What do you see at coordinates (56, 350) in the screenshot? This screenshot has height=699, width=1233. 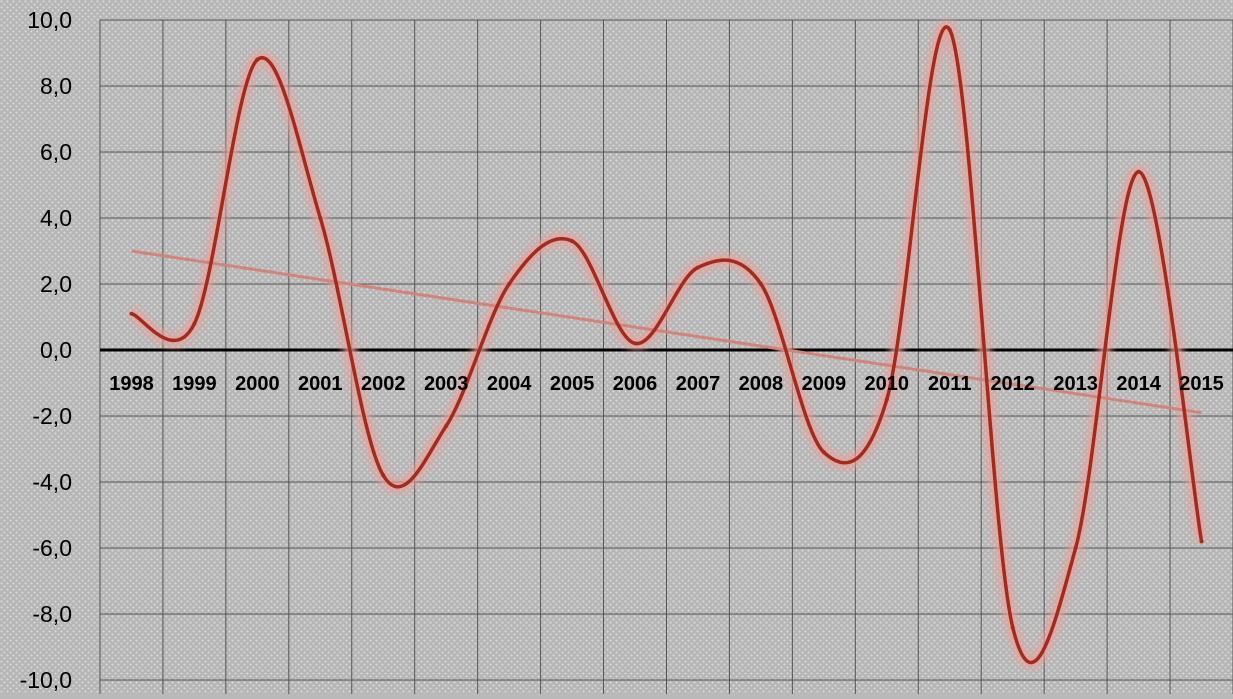 I see `y-tick-label: 0,0` at bounding box center [56, 350].